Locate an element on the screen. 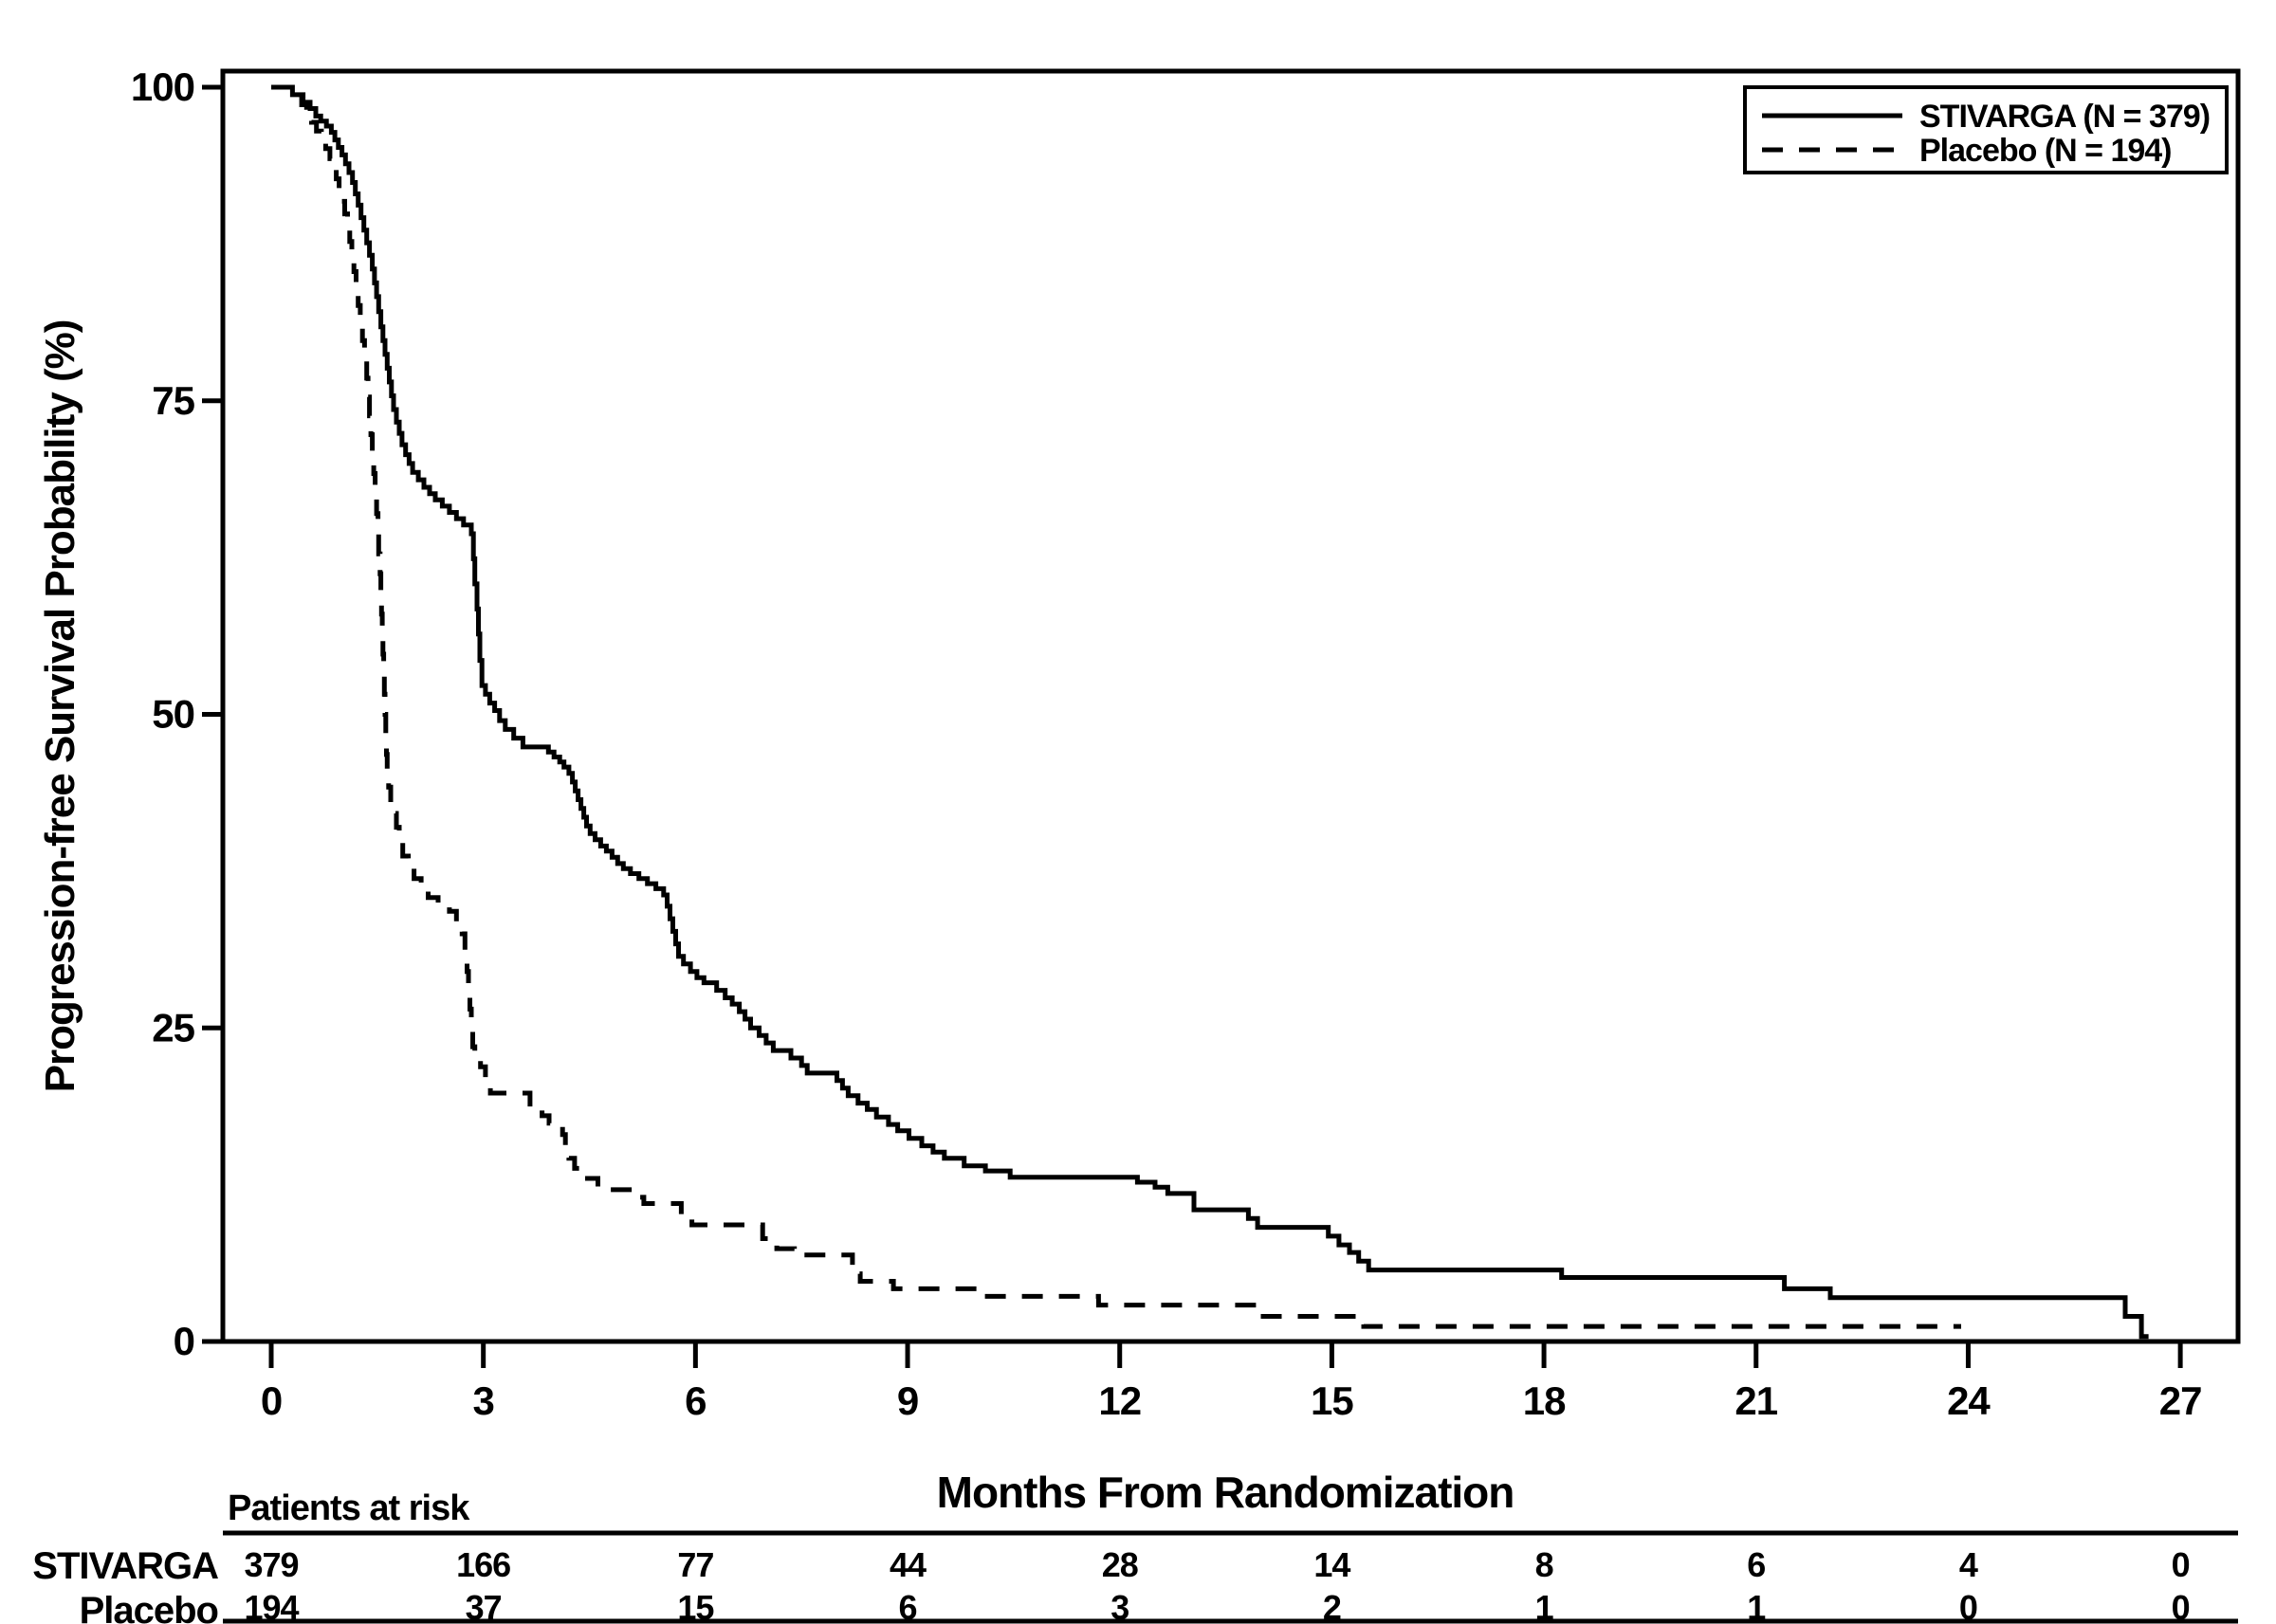 The width and height of the screenshot is (2276, 1624). x-tick-label-27: 27 is located at coordinates (2180, 1400).